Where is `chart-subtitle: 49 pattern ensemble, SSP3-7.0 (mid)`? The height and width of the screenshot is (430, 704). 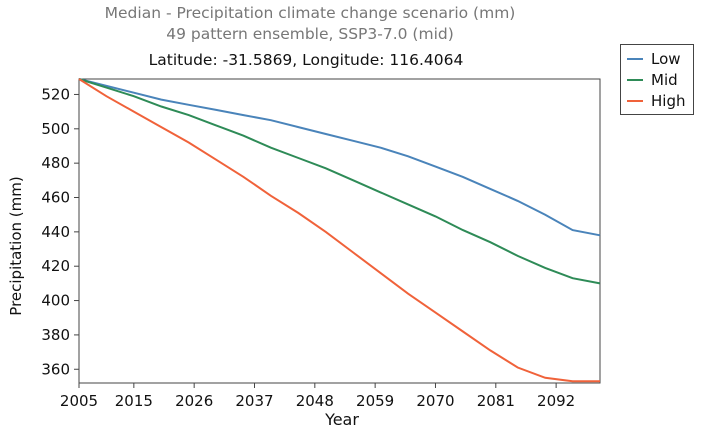
chart-subtitle: 49 pattern ensemble, SSP3-7.0 (mid) is located at coordinates (310, 34).